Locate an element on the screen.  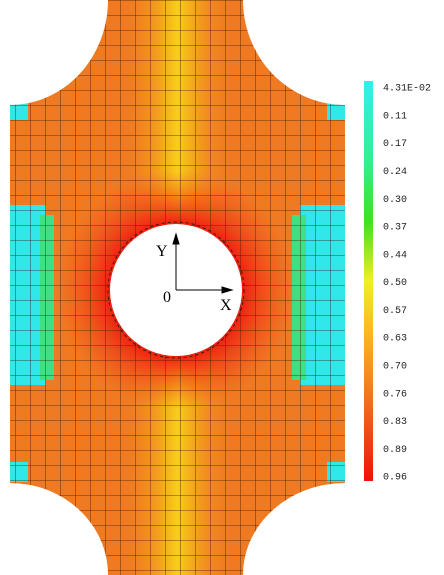
legend-label: 0.37 is located at coordinates (395, 228).